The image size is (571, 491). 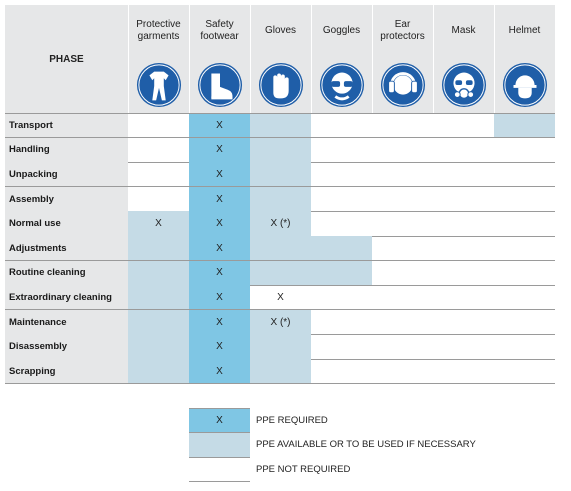 I want to click on column-header-label: Ear protectors, so click(x=402, y=30).